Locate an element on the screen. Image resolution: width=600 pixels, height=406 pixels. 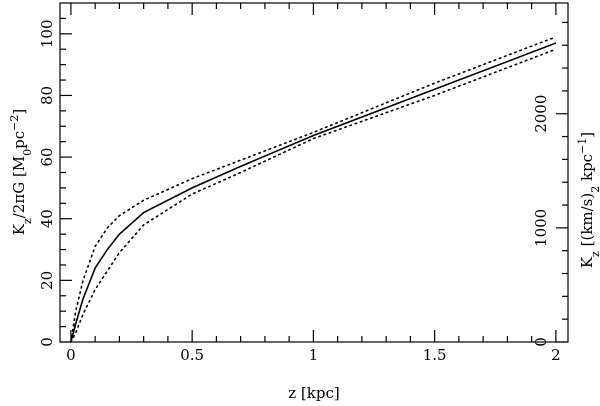
y2-tick-label: 1000 is located at coordinates (541, 228).